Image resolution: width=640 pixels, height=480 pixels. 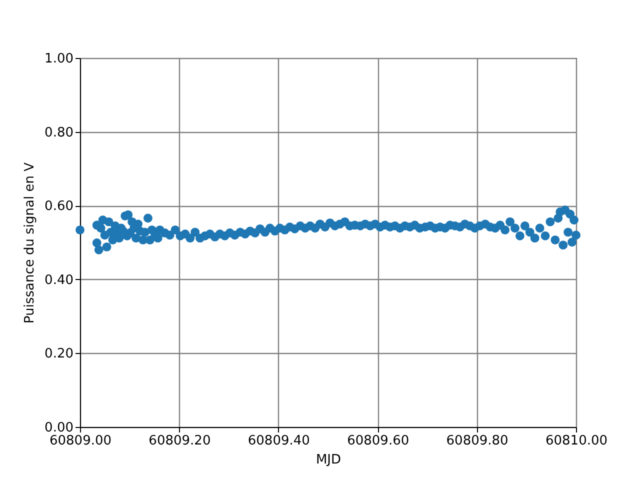 I want to click on y-tick-label: 0.60, so click(x=59, y=206).